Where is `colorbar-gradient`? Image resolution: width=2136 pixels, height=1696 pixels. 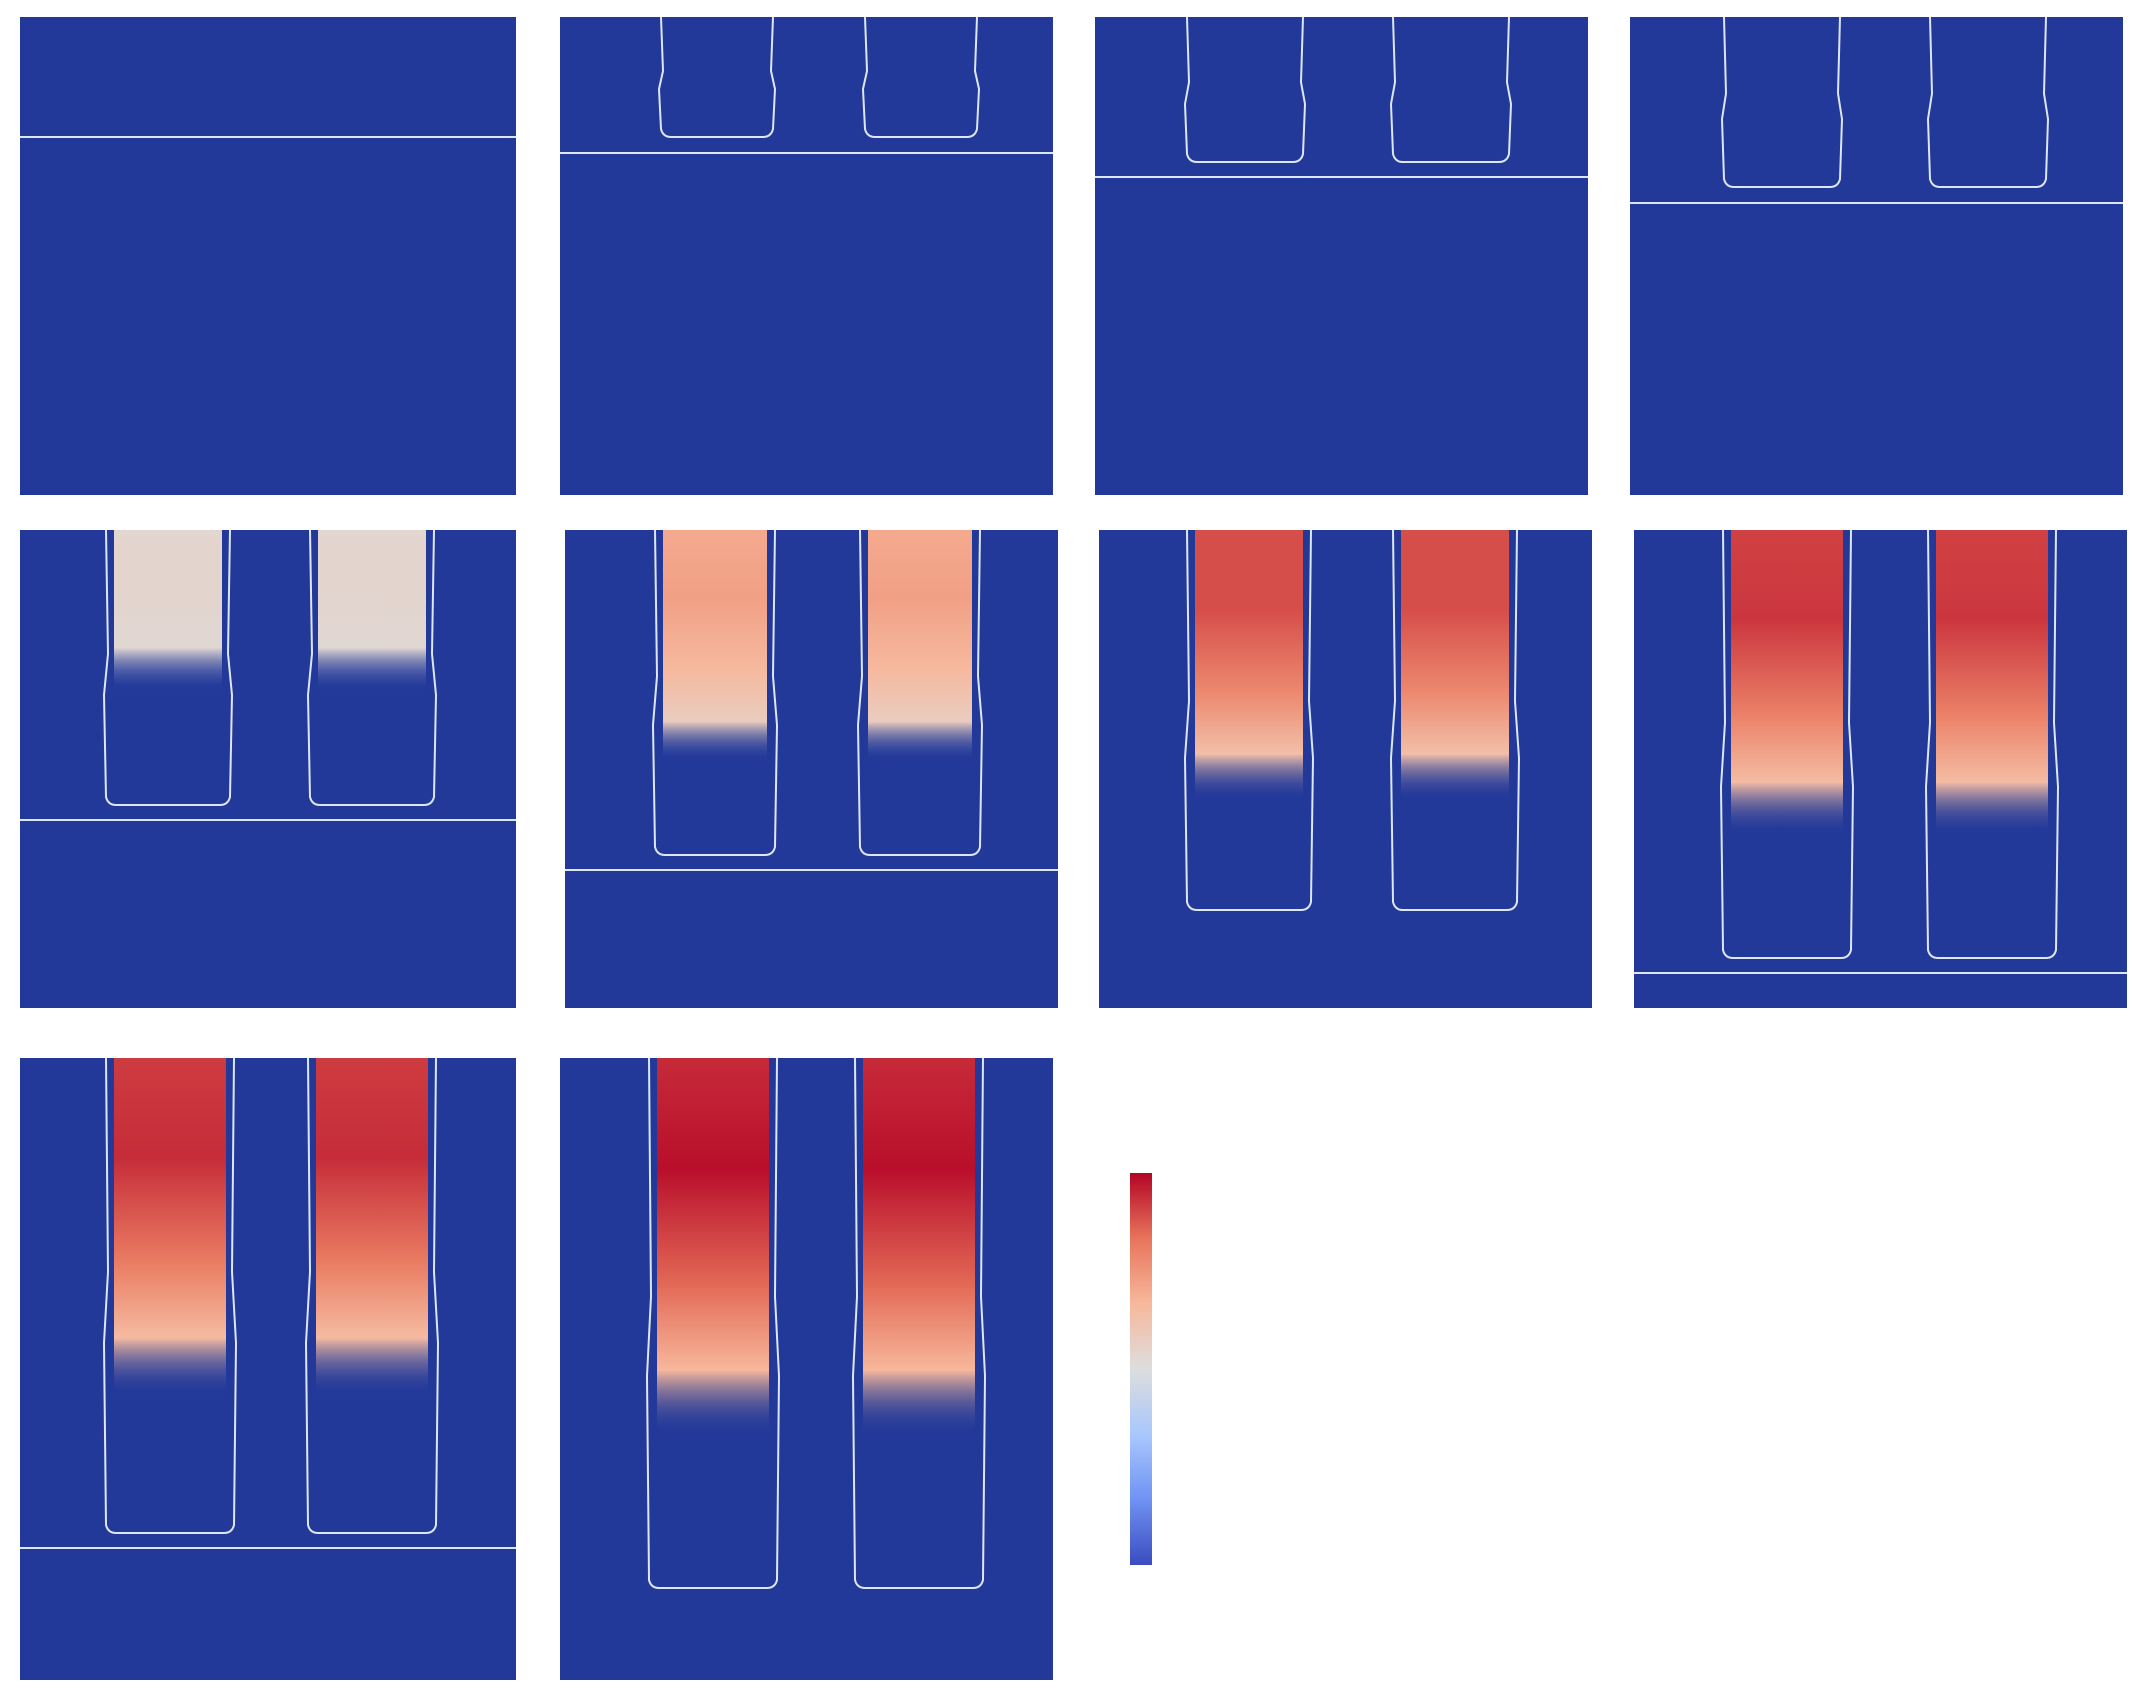 colorbar-gradient is located at coordinates (1141, 1369).